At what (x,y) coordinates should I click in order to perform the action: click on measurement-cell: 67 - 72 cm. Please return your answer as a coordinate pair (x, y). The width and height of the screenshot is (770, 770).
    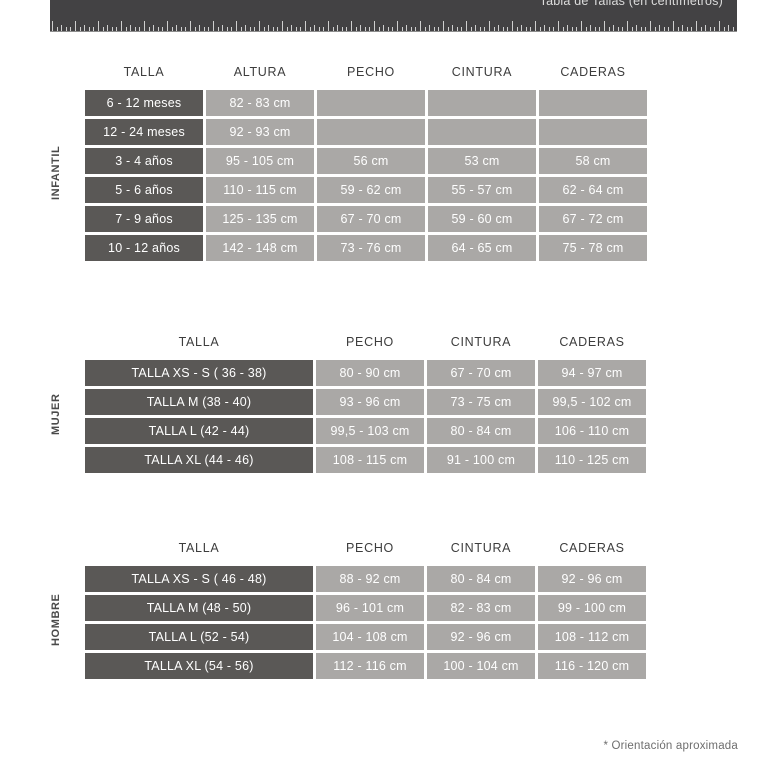
    Looking at the image, I should click on (593, 219).